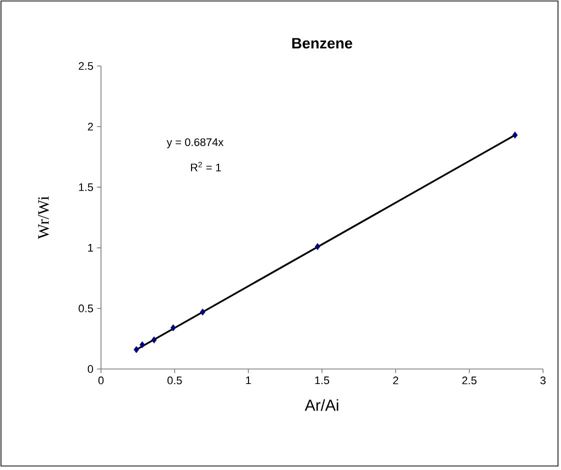  Describe the element at coordinates (395, 380) in the screenshot. I see `x-tick-label: 2` at that location.